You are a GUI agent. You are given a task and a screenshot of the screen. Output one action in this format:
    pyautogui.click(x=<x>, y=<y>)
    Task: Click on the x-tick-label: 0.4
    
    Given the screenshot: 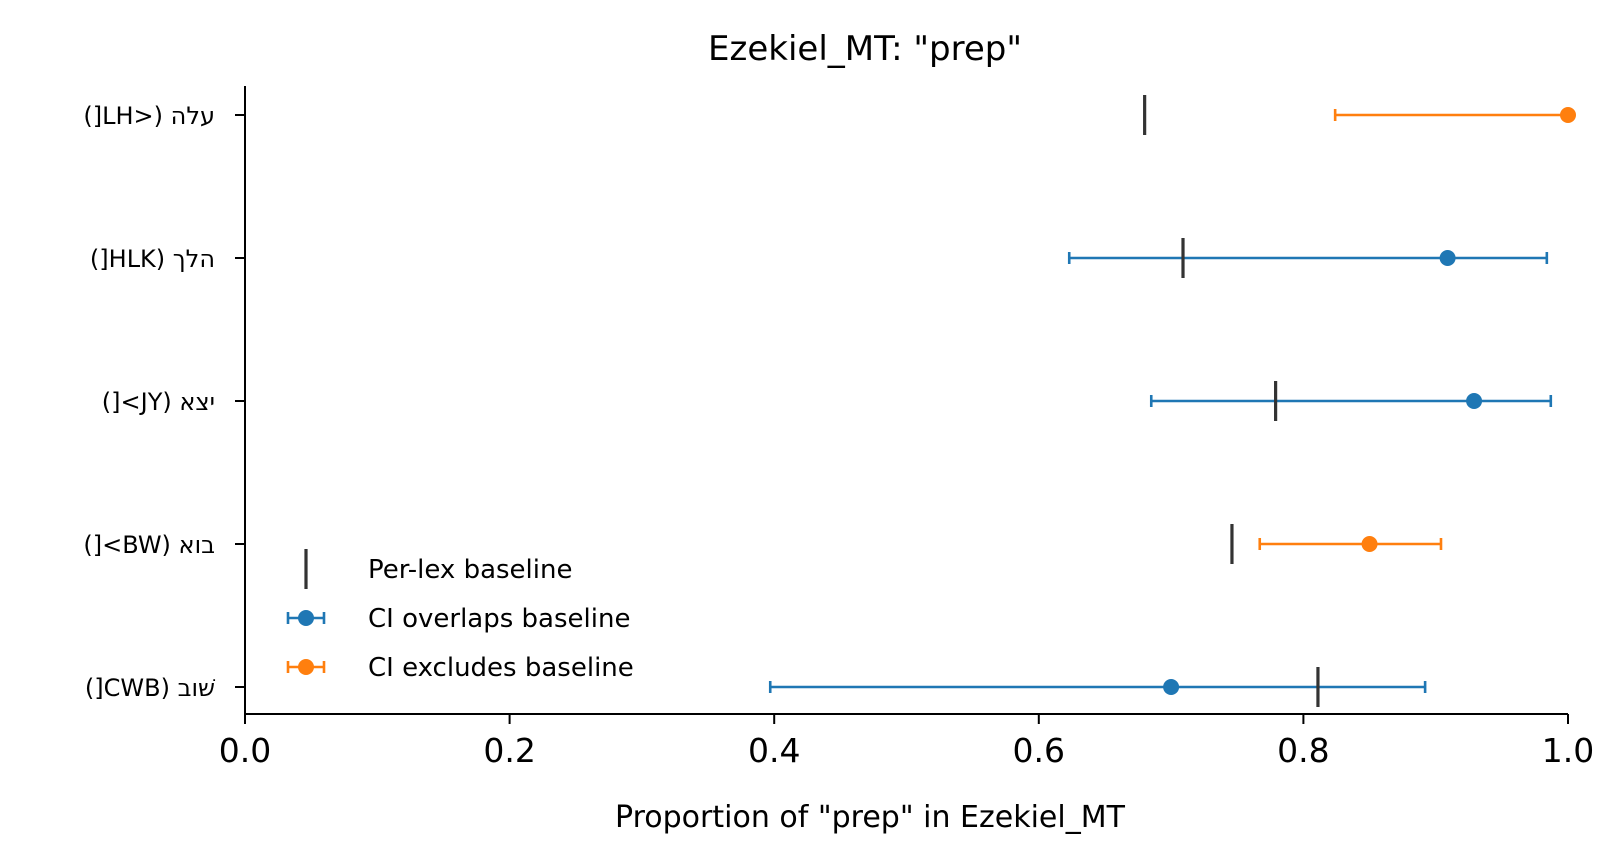 What is the action you would take?
    pyautogui.click(x=774, y=750)
    